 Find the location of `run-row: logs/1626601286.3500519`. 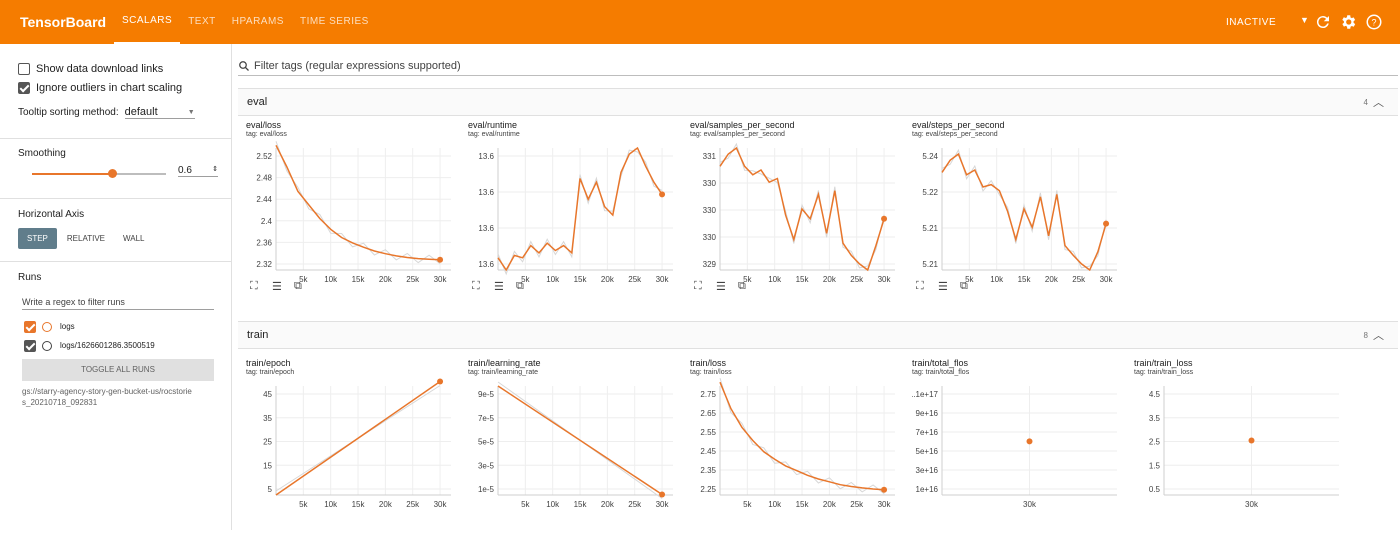

run-row: logs/1626601286.3500519 is located at coordinates (118, 345).